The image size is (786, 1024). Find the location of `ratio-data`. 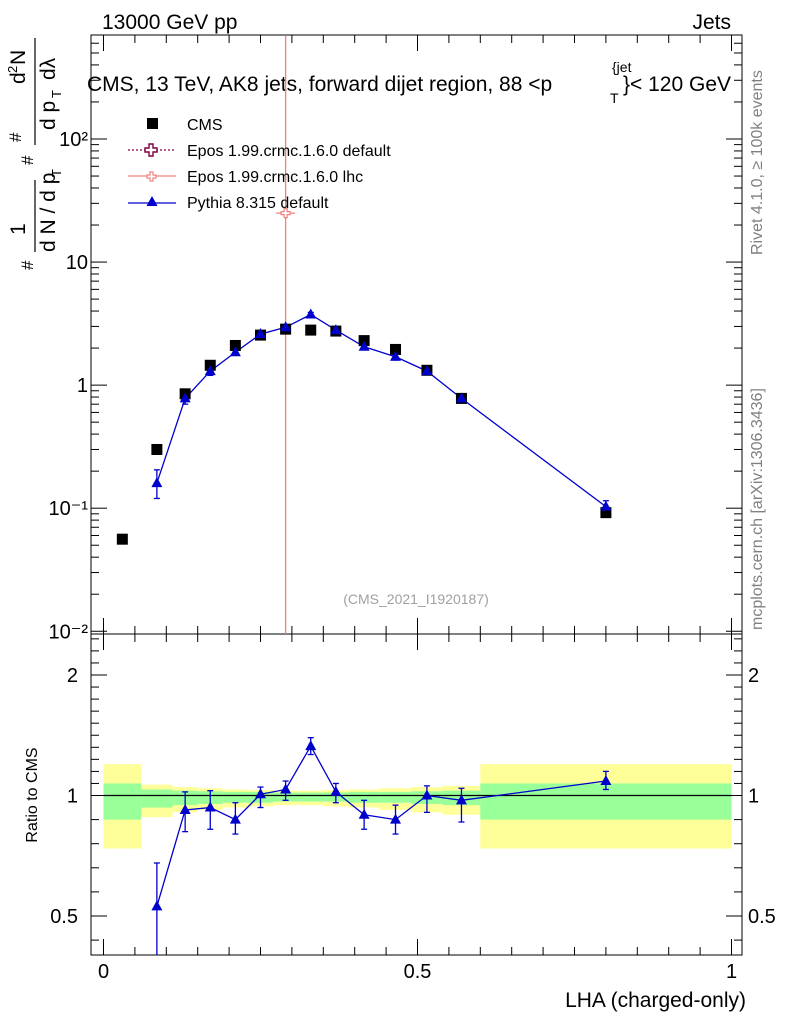

ratio-data is located at coordinates (381, 846).